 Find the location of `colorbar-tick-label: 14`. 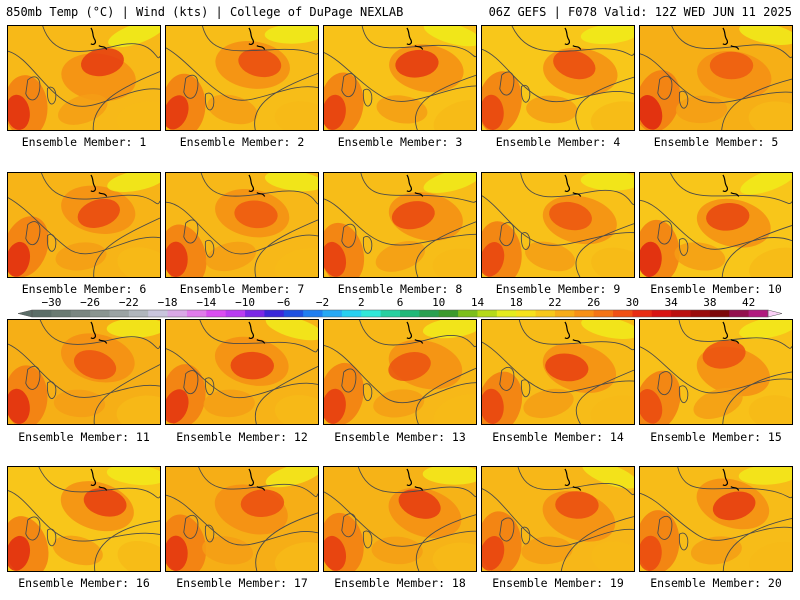

colorbar-tick-label: 14 is located at coordinates (478, 302).